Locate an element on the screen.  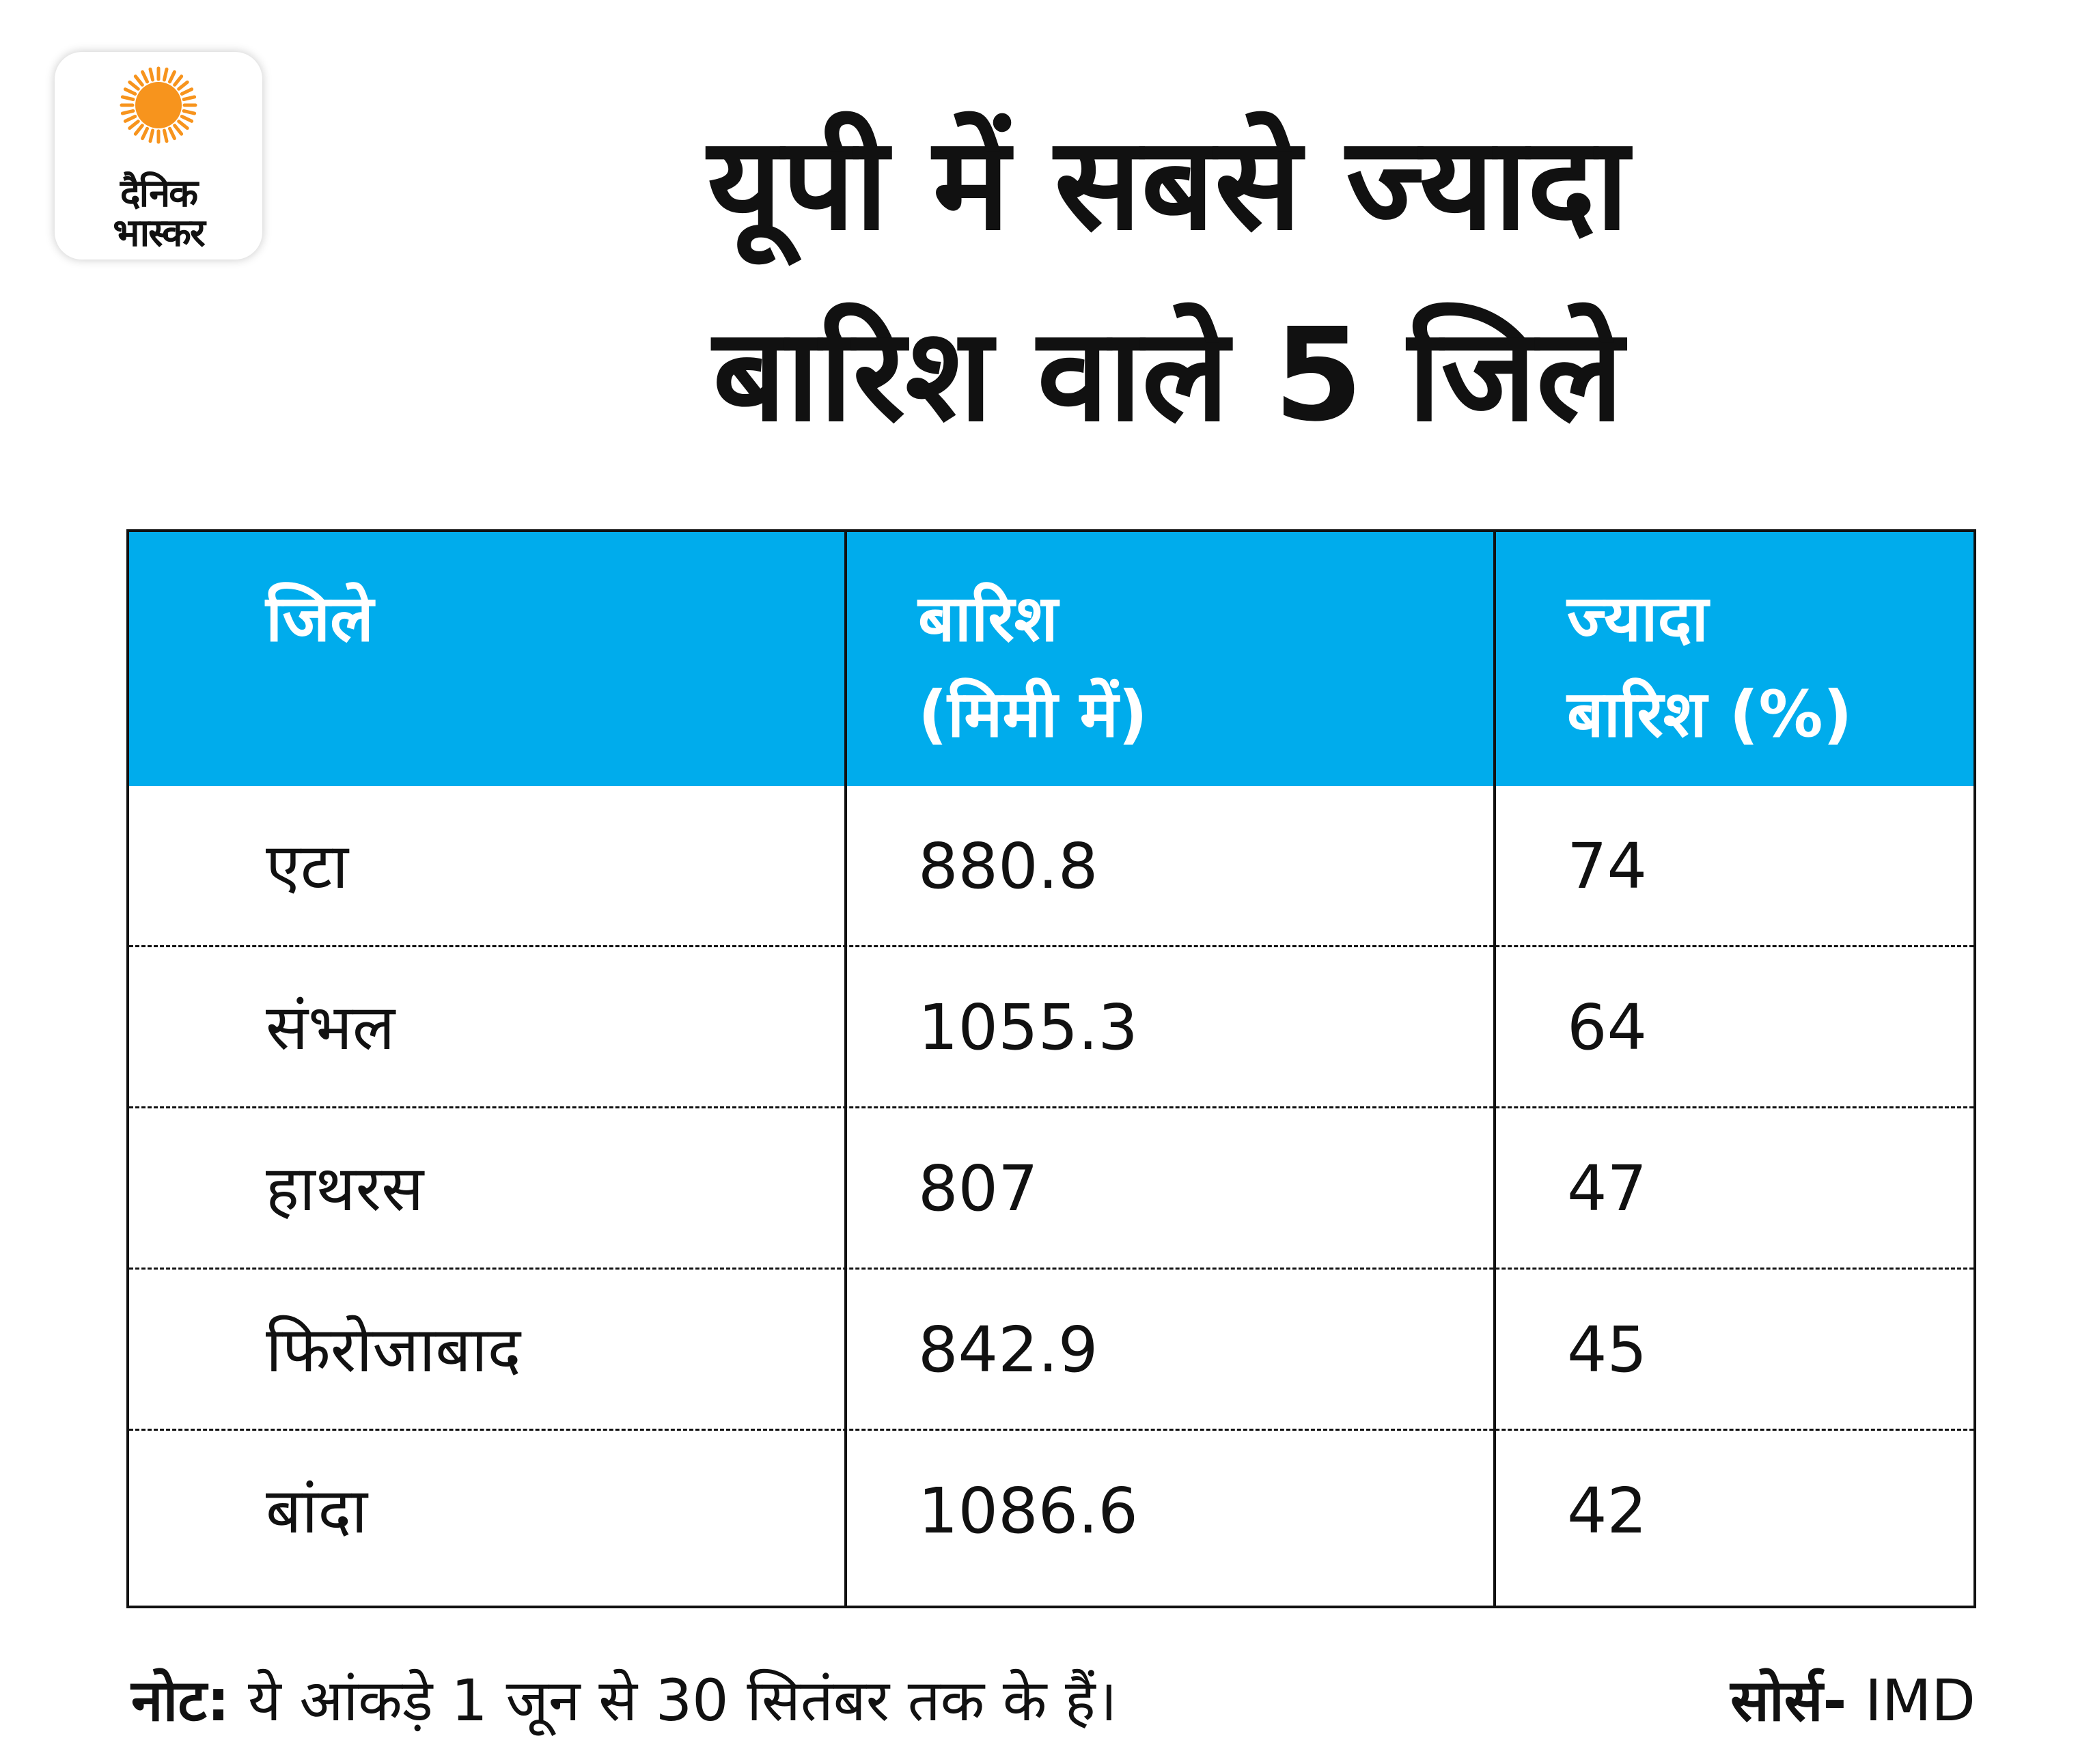
cell-district: एटा is located at coordinates (307, 866).